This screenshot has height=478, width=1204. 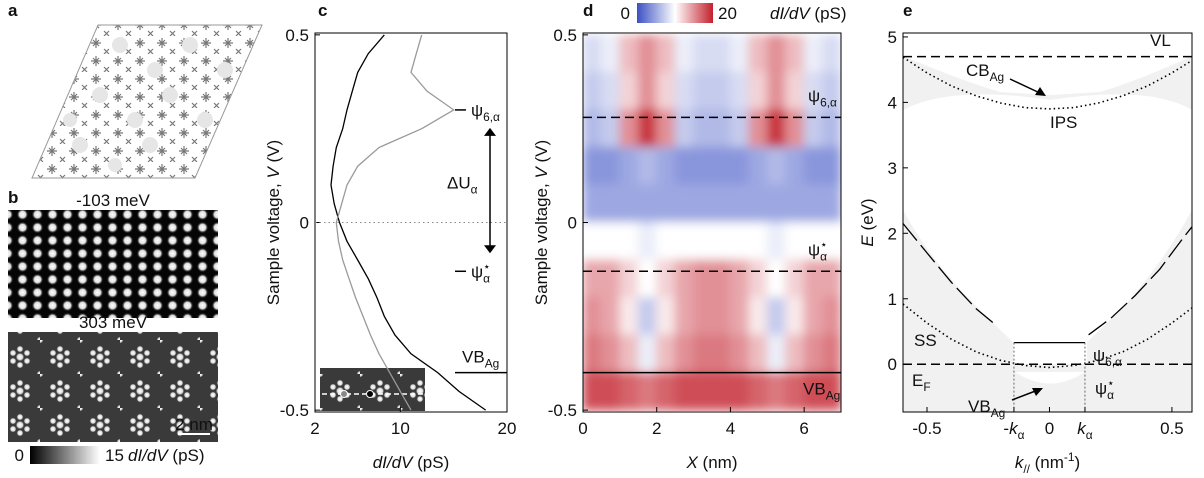 What do you see at coordinates (1110, 395) in the screenshot?
I see `band-label-part: α` at bounding box center [1110, 395].